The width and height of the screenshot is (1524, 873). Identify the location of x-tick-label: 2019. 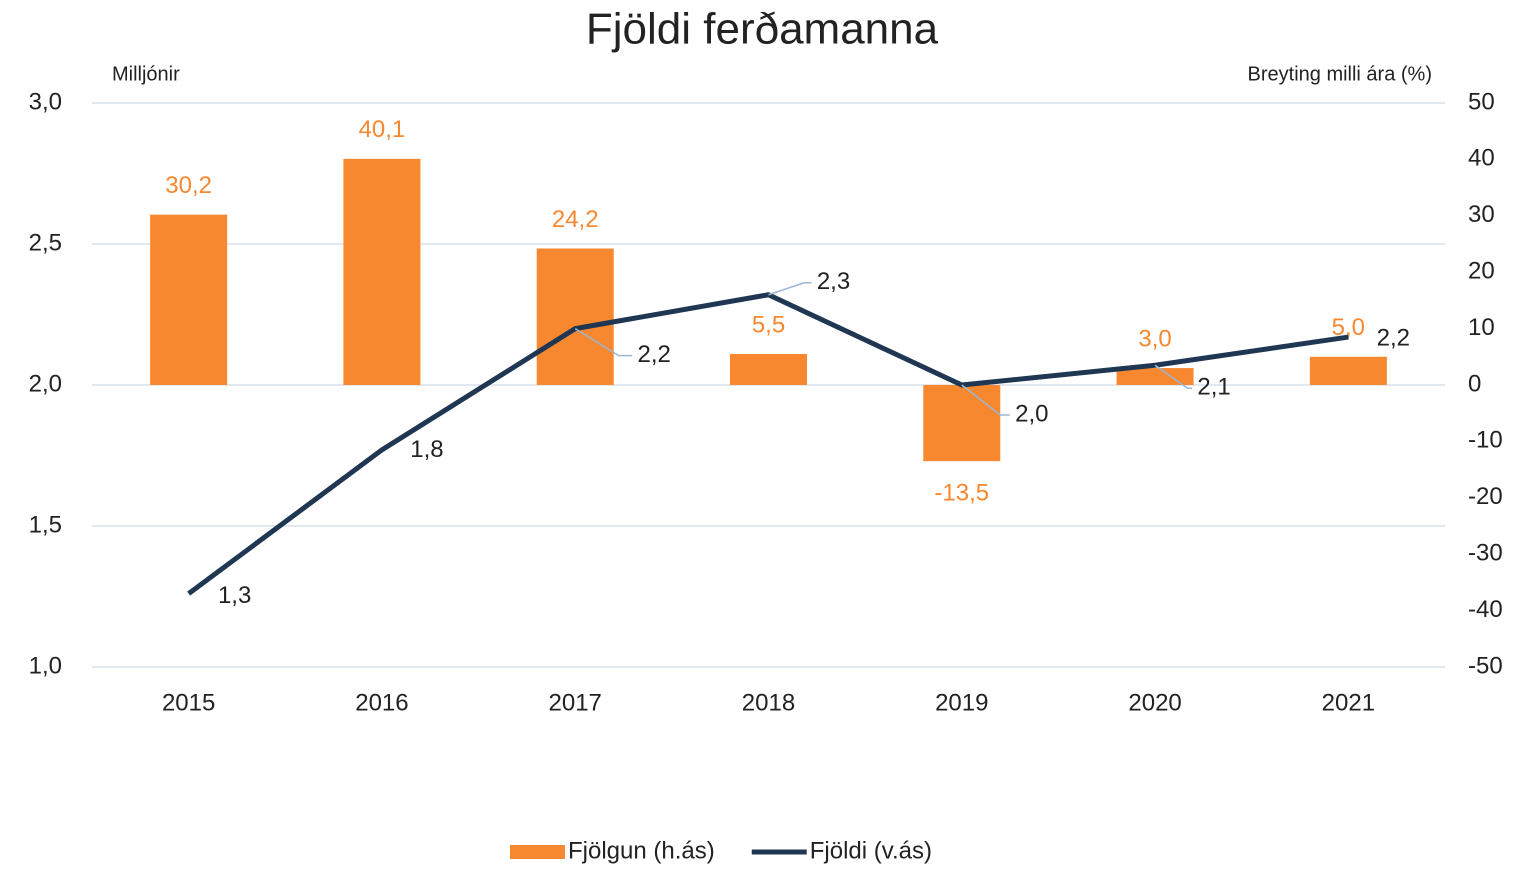
(961, 702).